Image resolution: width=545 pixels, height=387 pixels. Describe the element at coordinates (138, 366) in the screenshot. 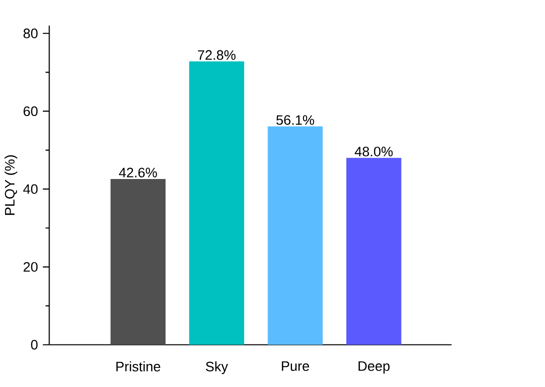

I see `x-tick-label: Pristine` at that location.